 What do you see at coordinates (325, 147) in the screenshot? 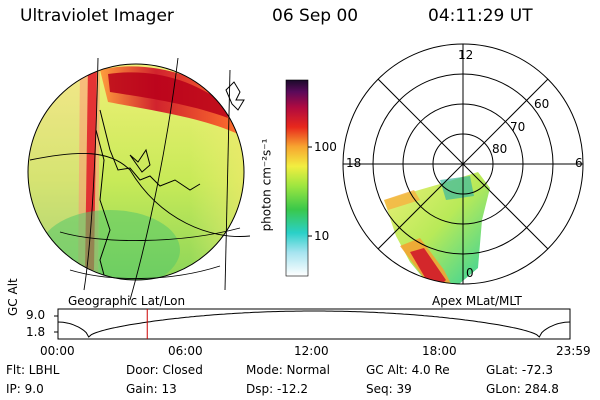
I see `colorbar-tick-100: 100` at bounding box center [325, 147].